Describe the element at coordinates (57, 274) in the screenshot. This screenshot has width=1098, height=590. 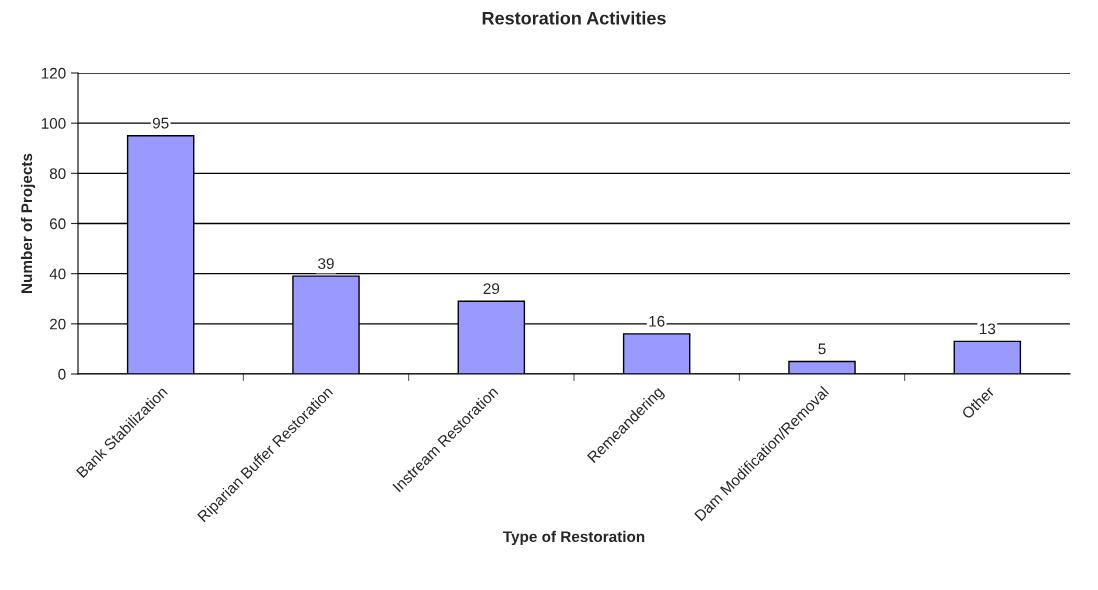
I see `y-tick-label: 40` at that location.